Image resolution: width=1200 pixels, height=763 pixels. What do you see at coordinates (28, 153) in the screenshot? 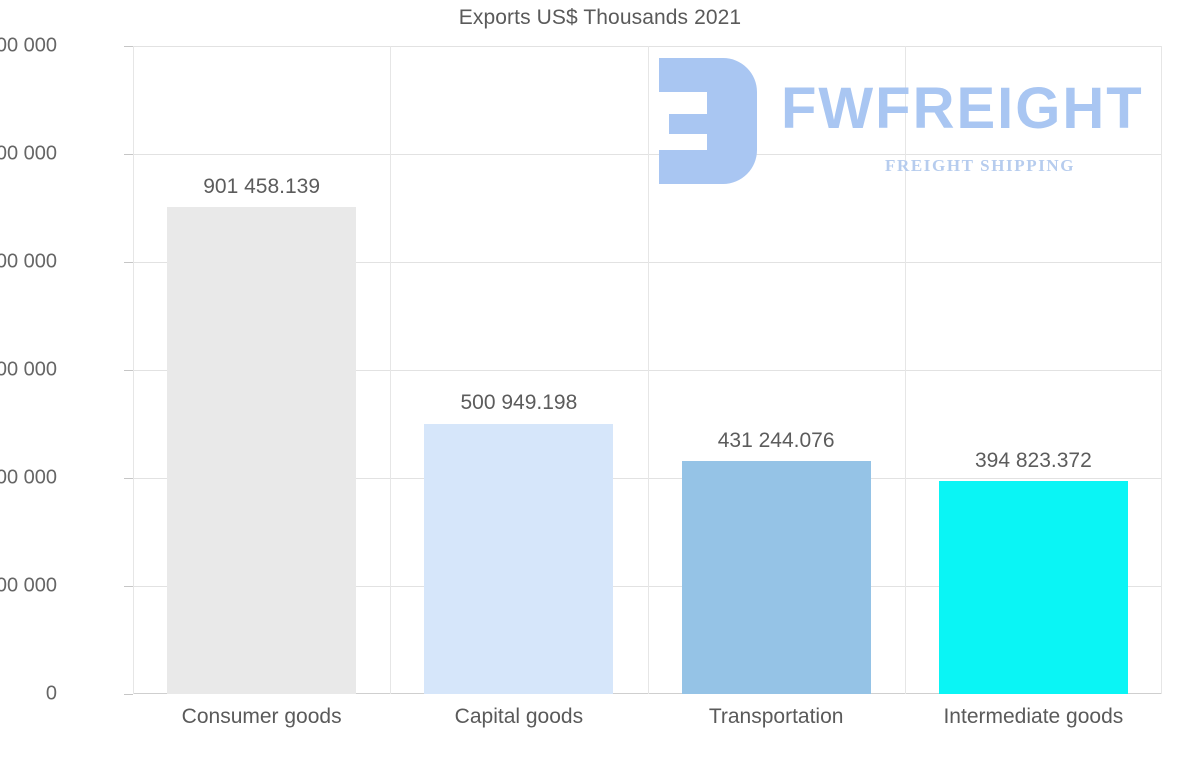
I see `y-axis-tick-label: 1 000 000` at bounding box center [28, 153].